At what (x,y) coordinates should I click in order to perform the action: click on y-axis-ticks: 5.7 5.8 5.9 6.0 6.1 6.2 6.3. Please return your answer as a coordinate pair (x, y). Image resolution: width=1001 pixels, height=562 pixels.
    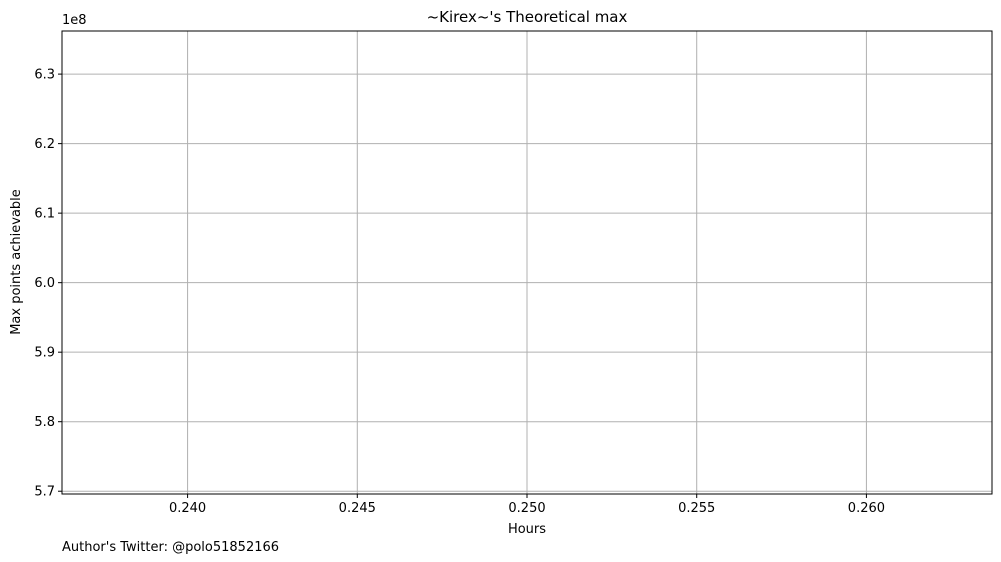
    Looking at the image, I should click on (48, 284).